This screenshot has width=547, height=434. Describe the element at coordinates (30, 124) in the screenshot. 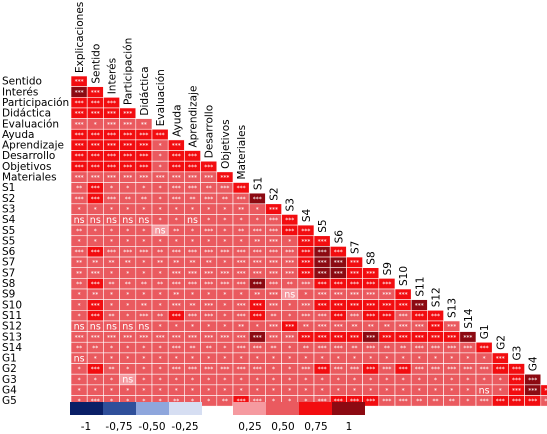

I see `row-label: Evaluación` at that location.